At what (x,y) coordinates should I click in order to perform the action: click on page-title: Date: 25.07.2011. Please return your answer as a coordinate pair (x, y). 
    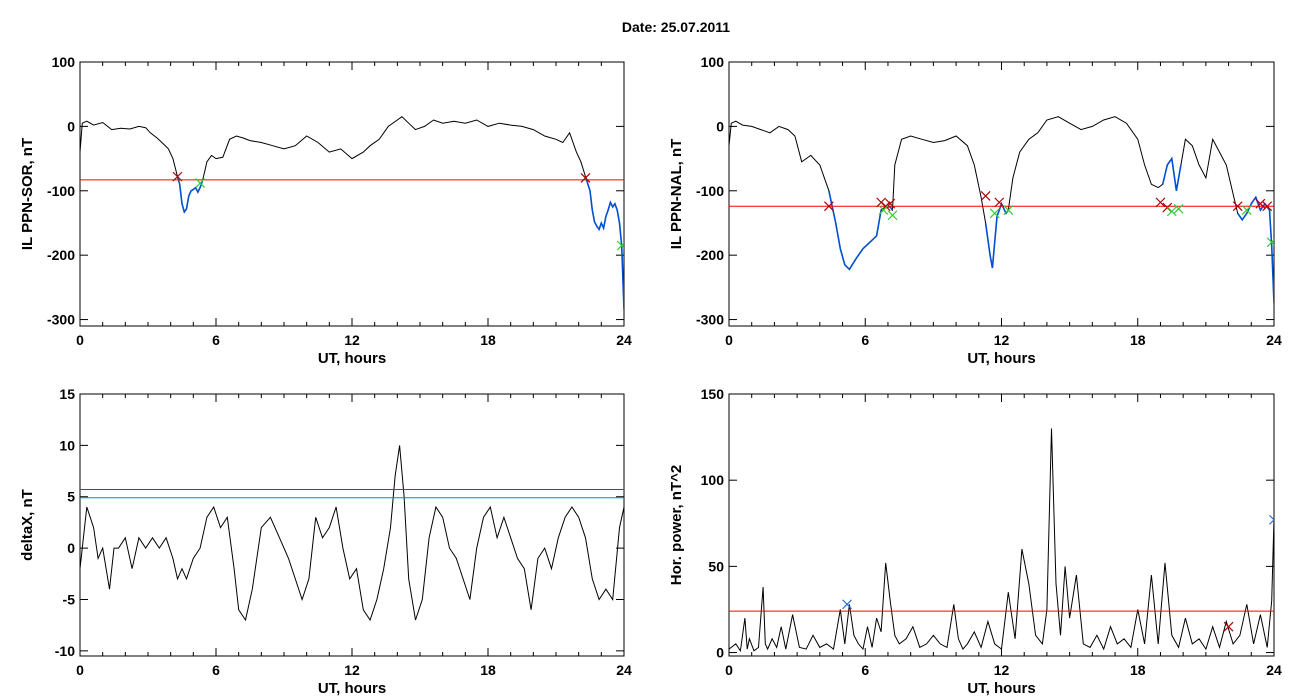
    Looking at the image, I should click on (676, 27).